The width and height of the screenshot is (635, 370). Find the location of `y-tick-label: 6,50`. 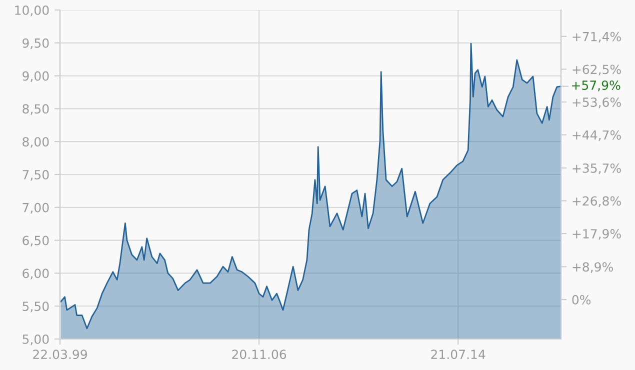

y-tick-label: 6,50 is located at coordinates (35, 241).